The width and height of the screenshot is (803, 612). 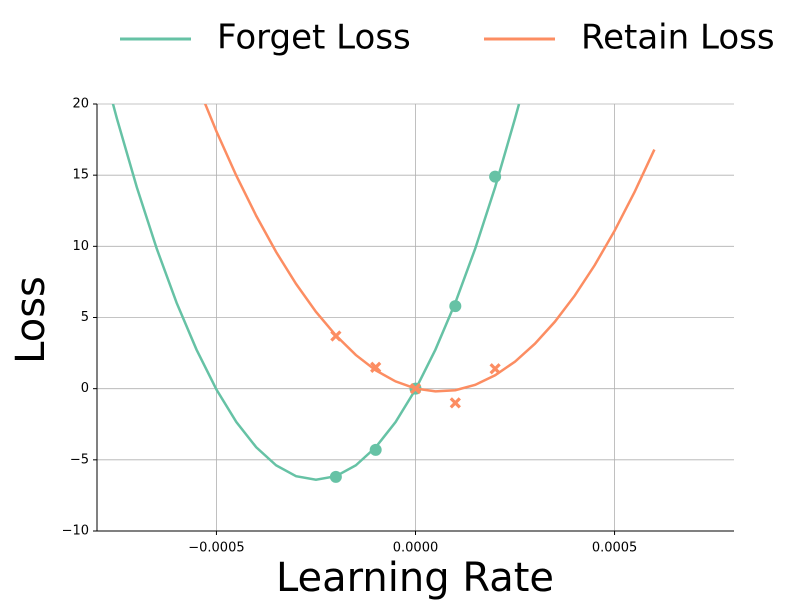 I want to click on y-tick-label: −10, so click(x=75, y=531).